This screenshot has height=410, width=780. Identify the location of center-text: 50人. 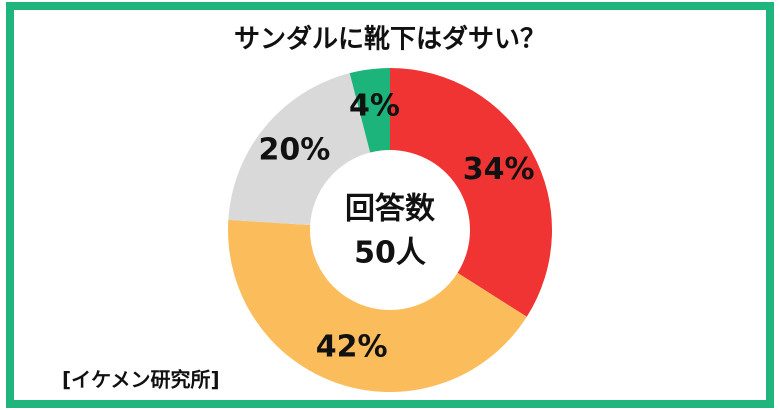
(390, 253).